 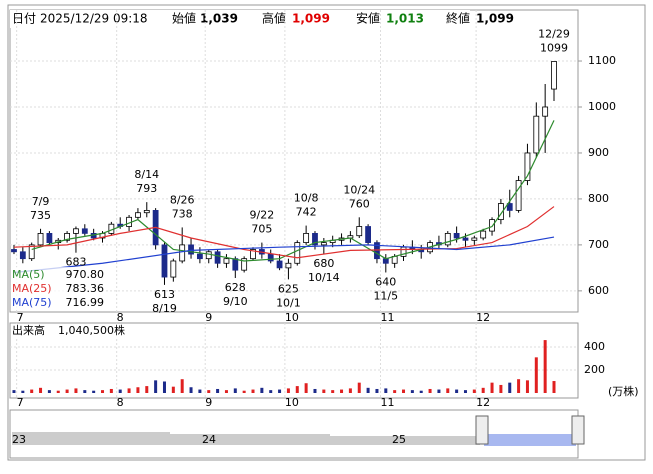 I want to click on annotation-price: 628, so click(x=235, y=287).